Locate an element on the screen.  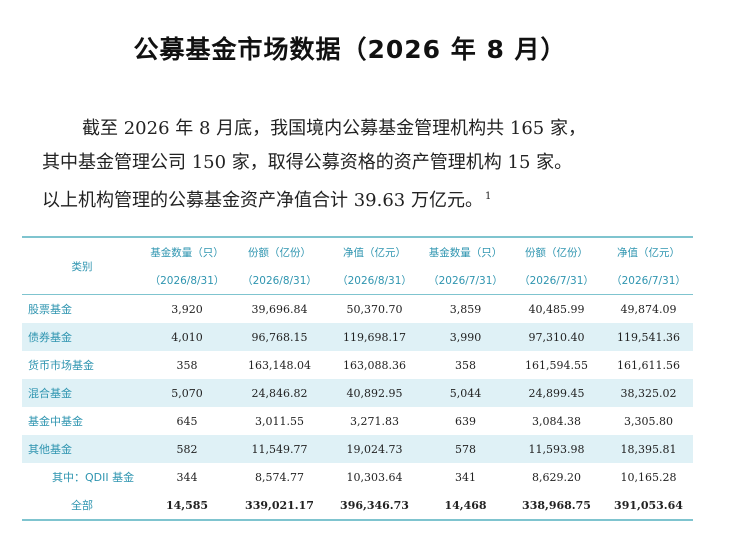
table-cell: 3,305.80 is located at coordinates (648, 421).